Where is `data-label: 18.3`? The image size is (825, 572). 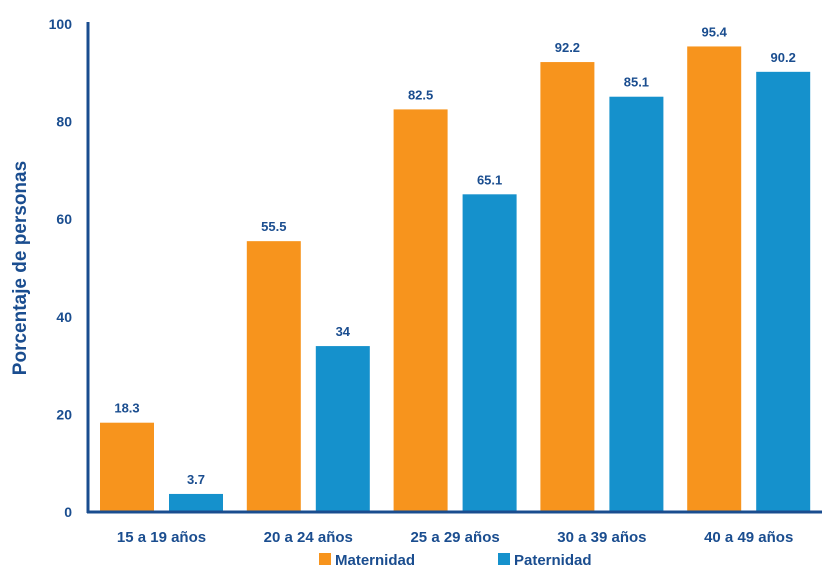 data-label: 18.3 is located at coordinates (126, 408).